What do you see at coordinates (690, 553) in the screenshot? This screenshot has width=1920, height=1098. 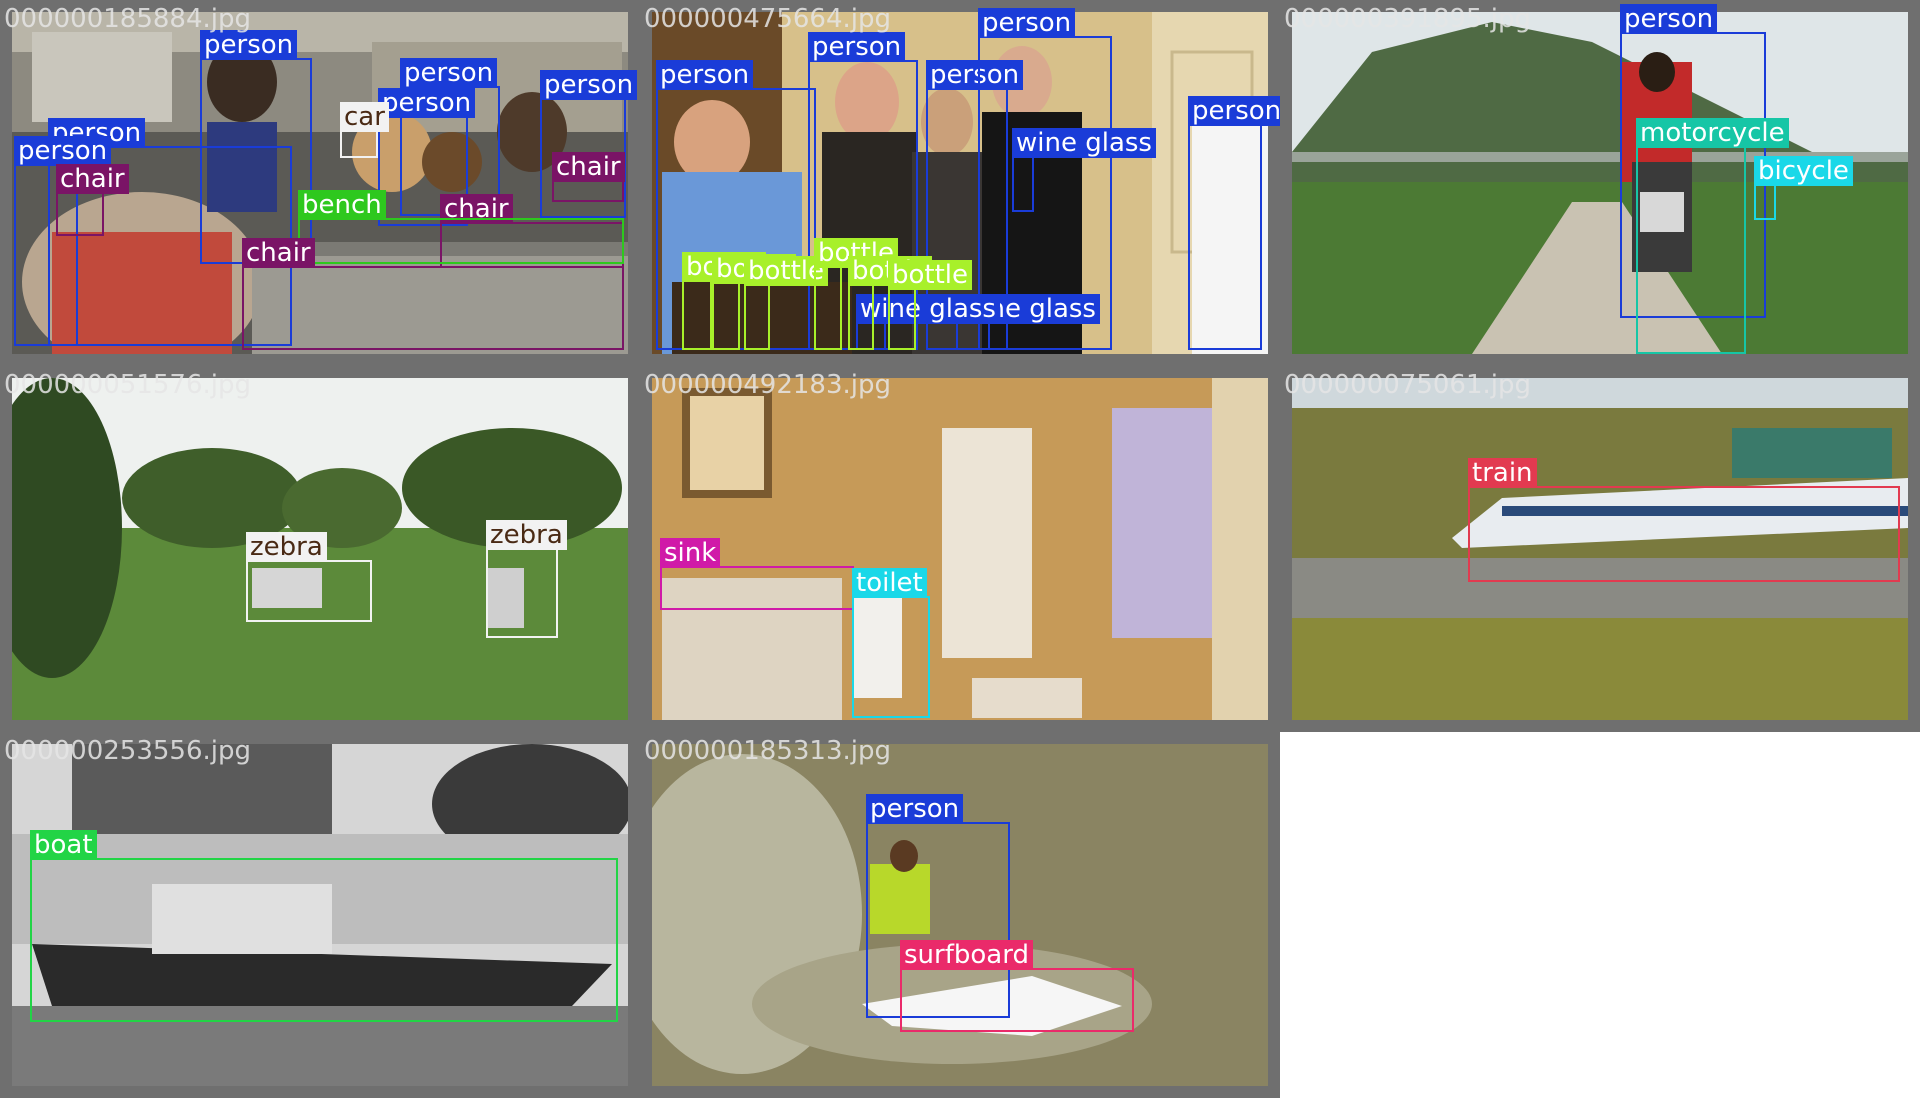 I see `bbox-label-sink: sink` at bounding box center [690, 553].